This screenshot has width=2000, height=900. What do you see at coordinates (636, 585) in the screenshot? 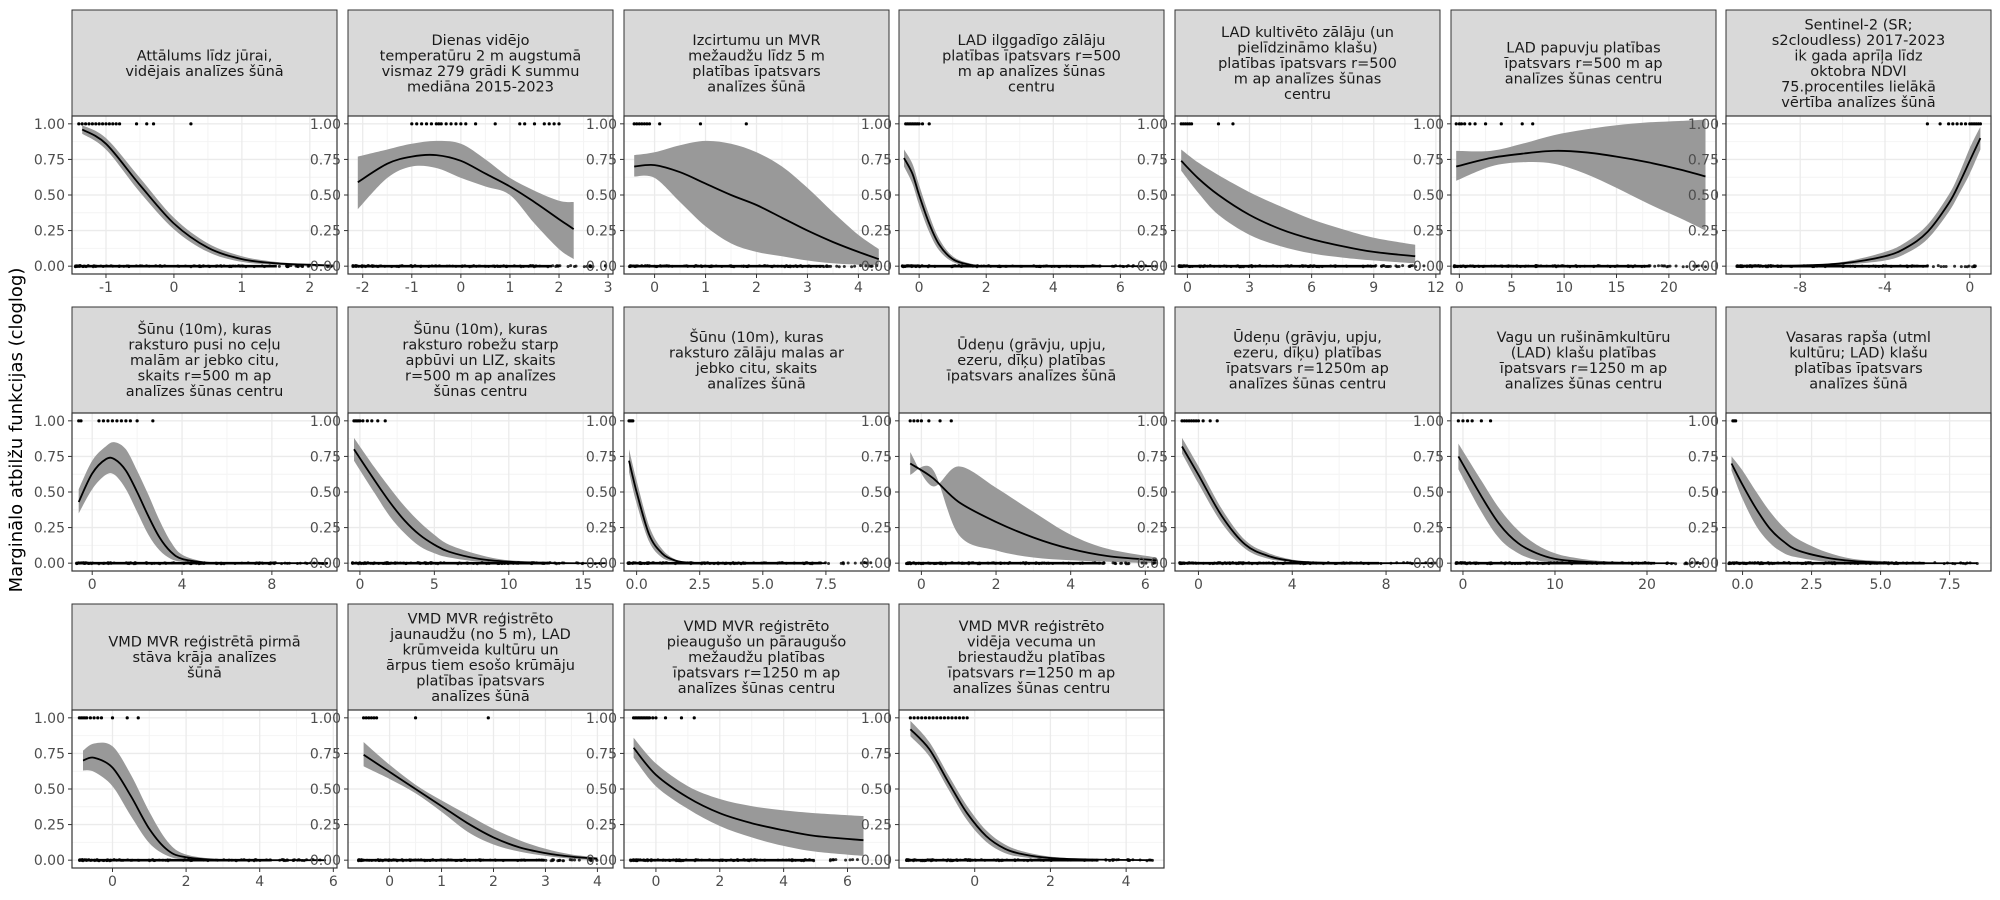
I see `x-tick-label: 0.0` at bounding box center [636, 585].